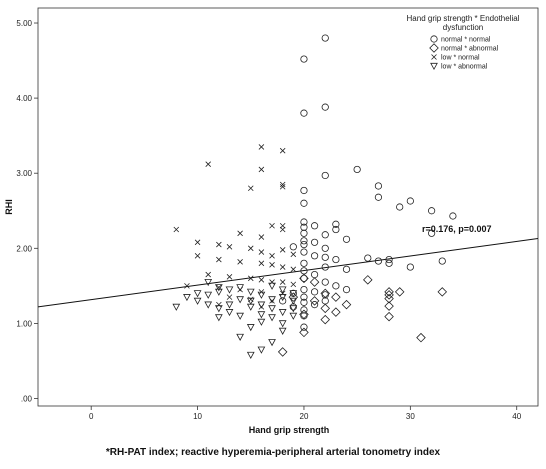  Describe the element at coordinates (289, 430) in the screenshot. I see `x-axis-title: Hand grip strength` at that location.